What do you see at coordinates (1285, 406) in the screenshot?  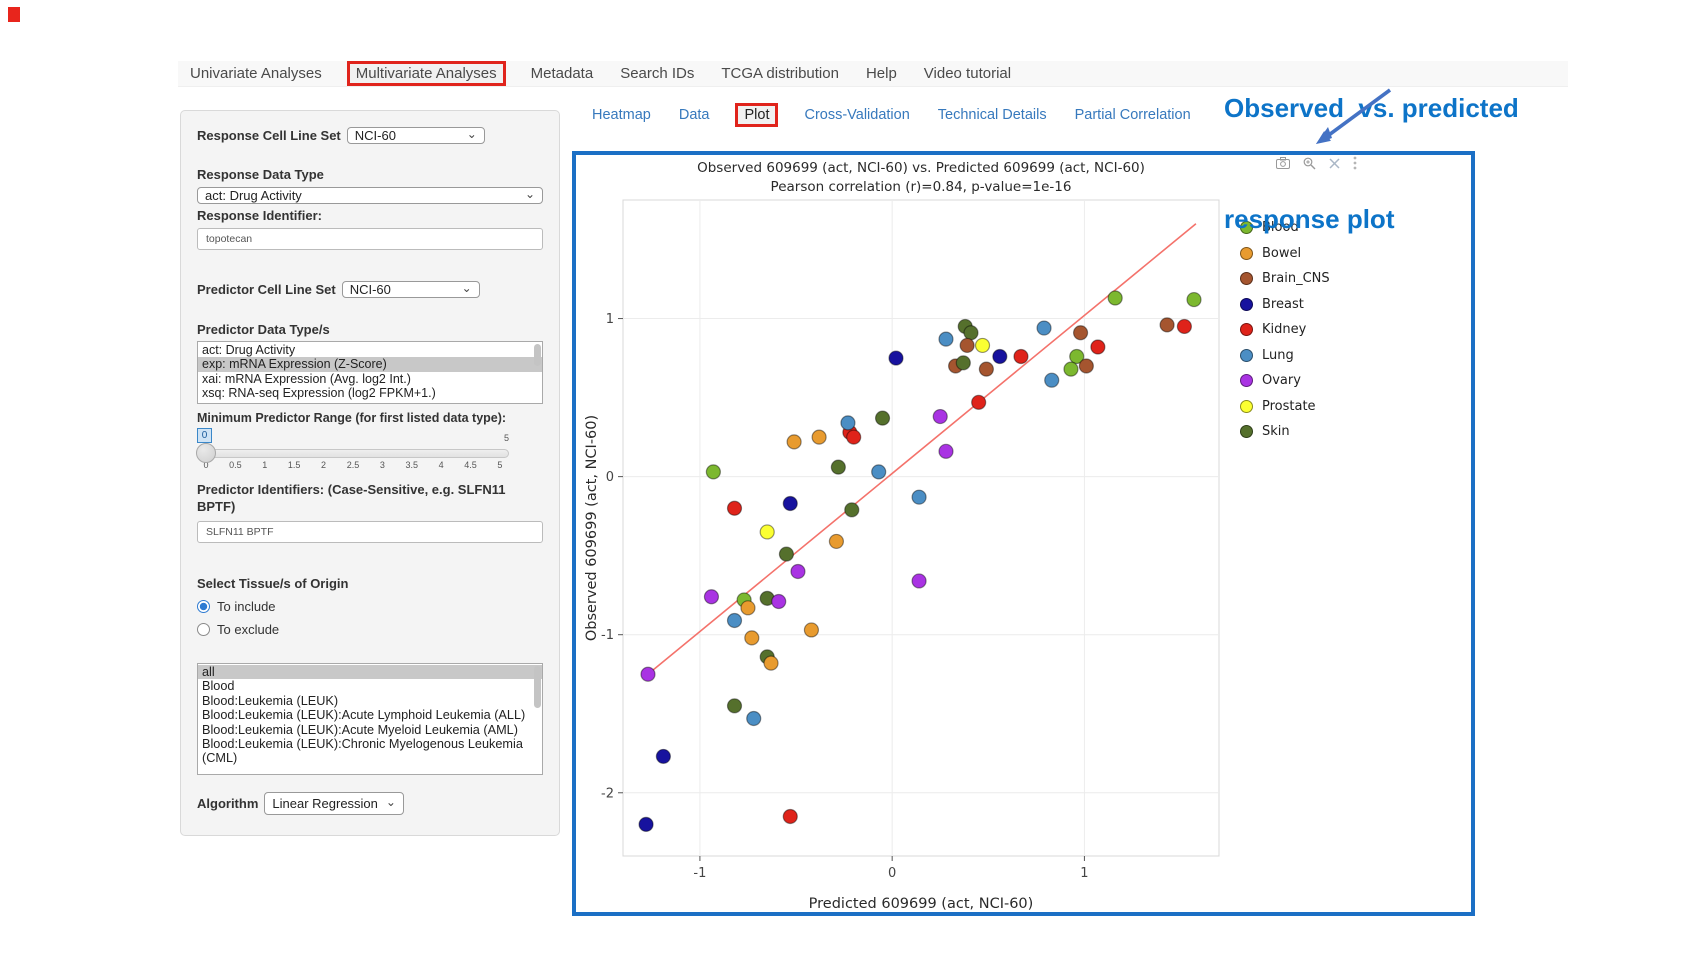 I see `legend-item-prostate: Prostate` at bounding box center [1285, 406].